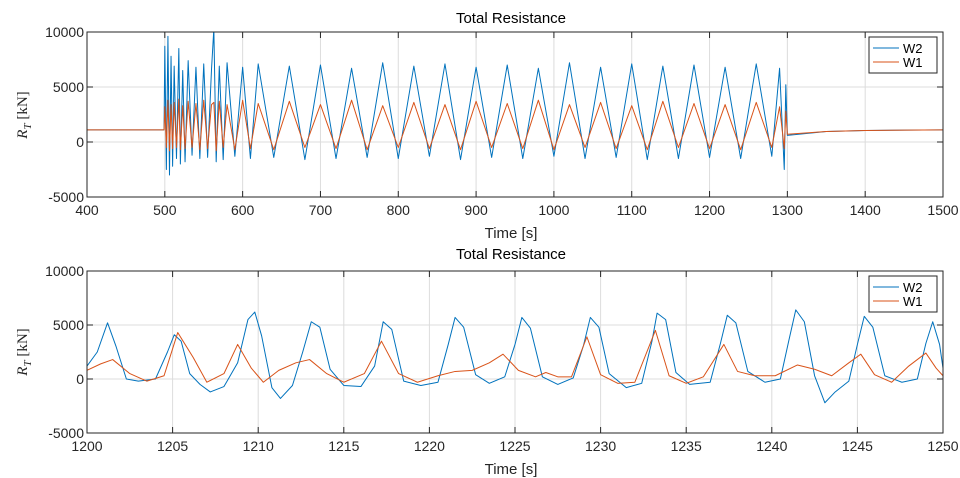 The height and width of the screenshot is (478, 960). I want to click on x-tick-label: 1235, so click(686, 446).